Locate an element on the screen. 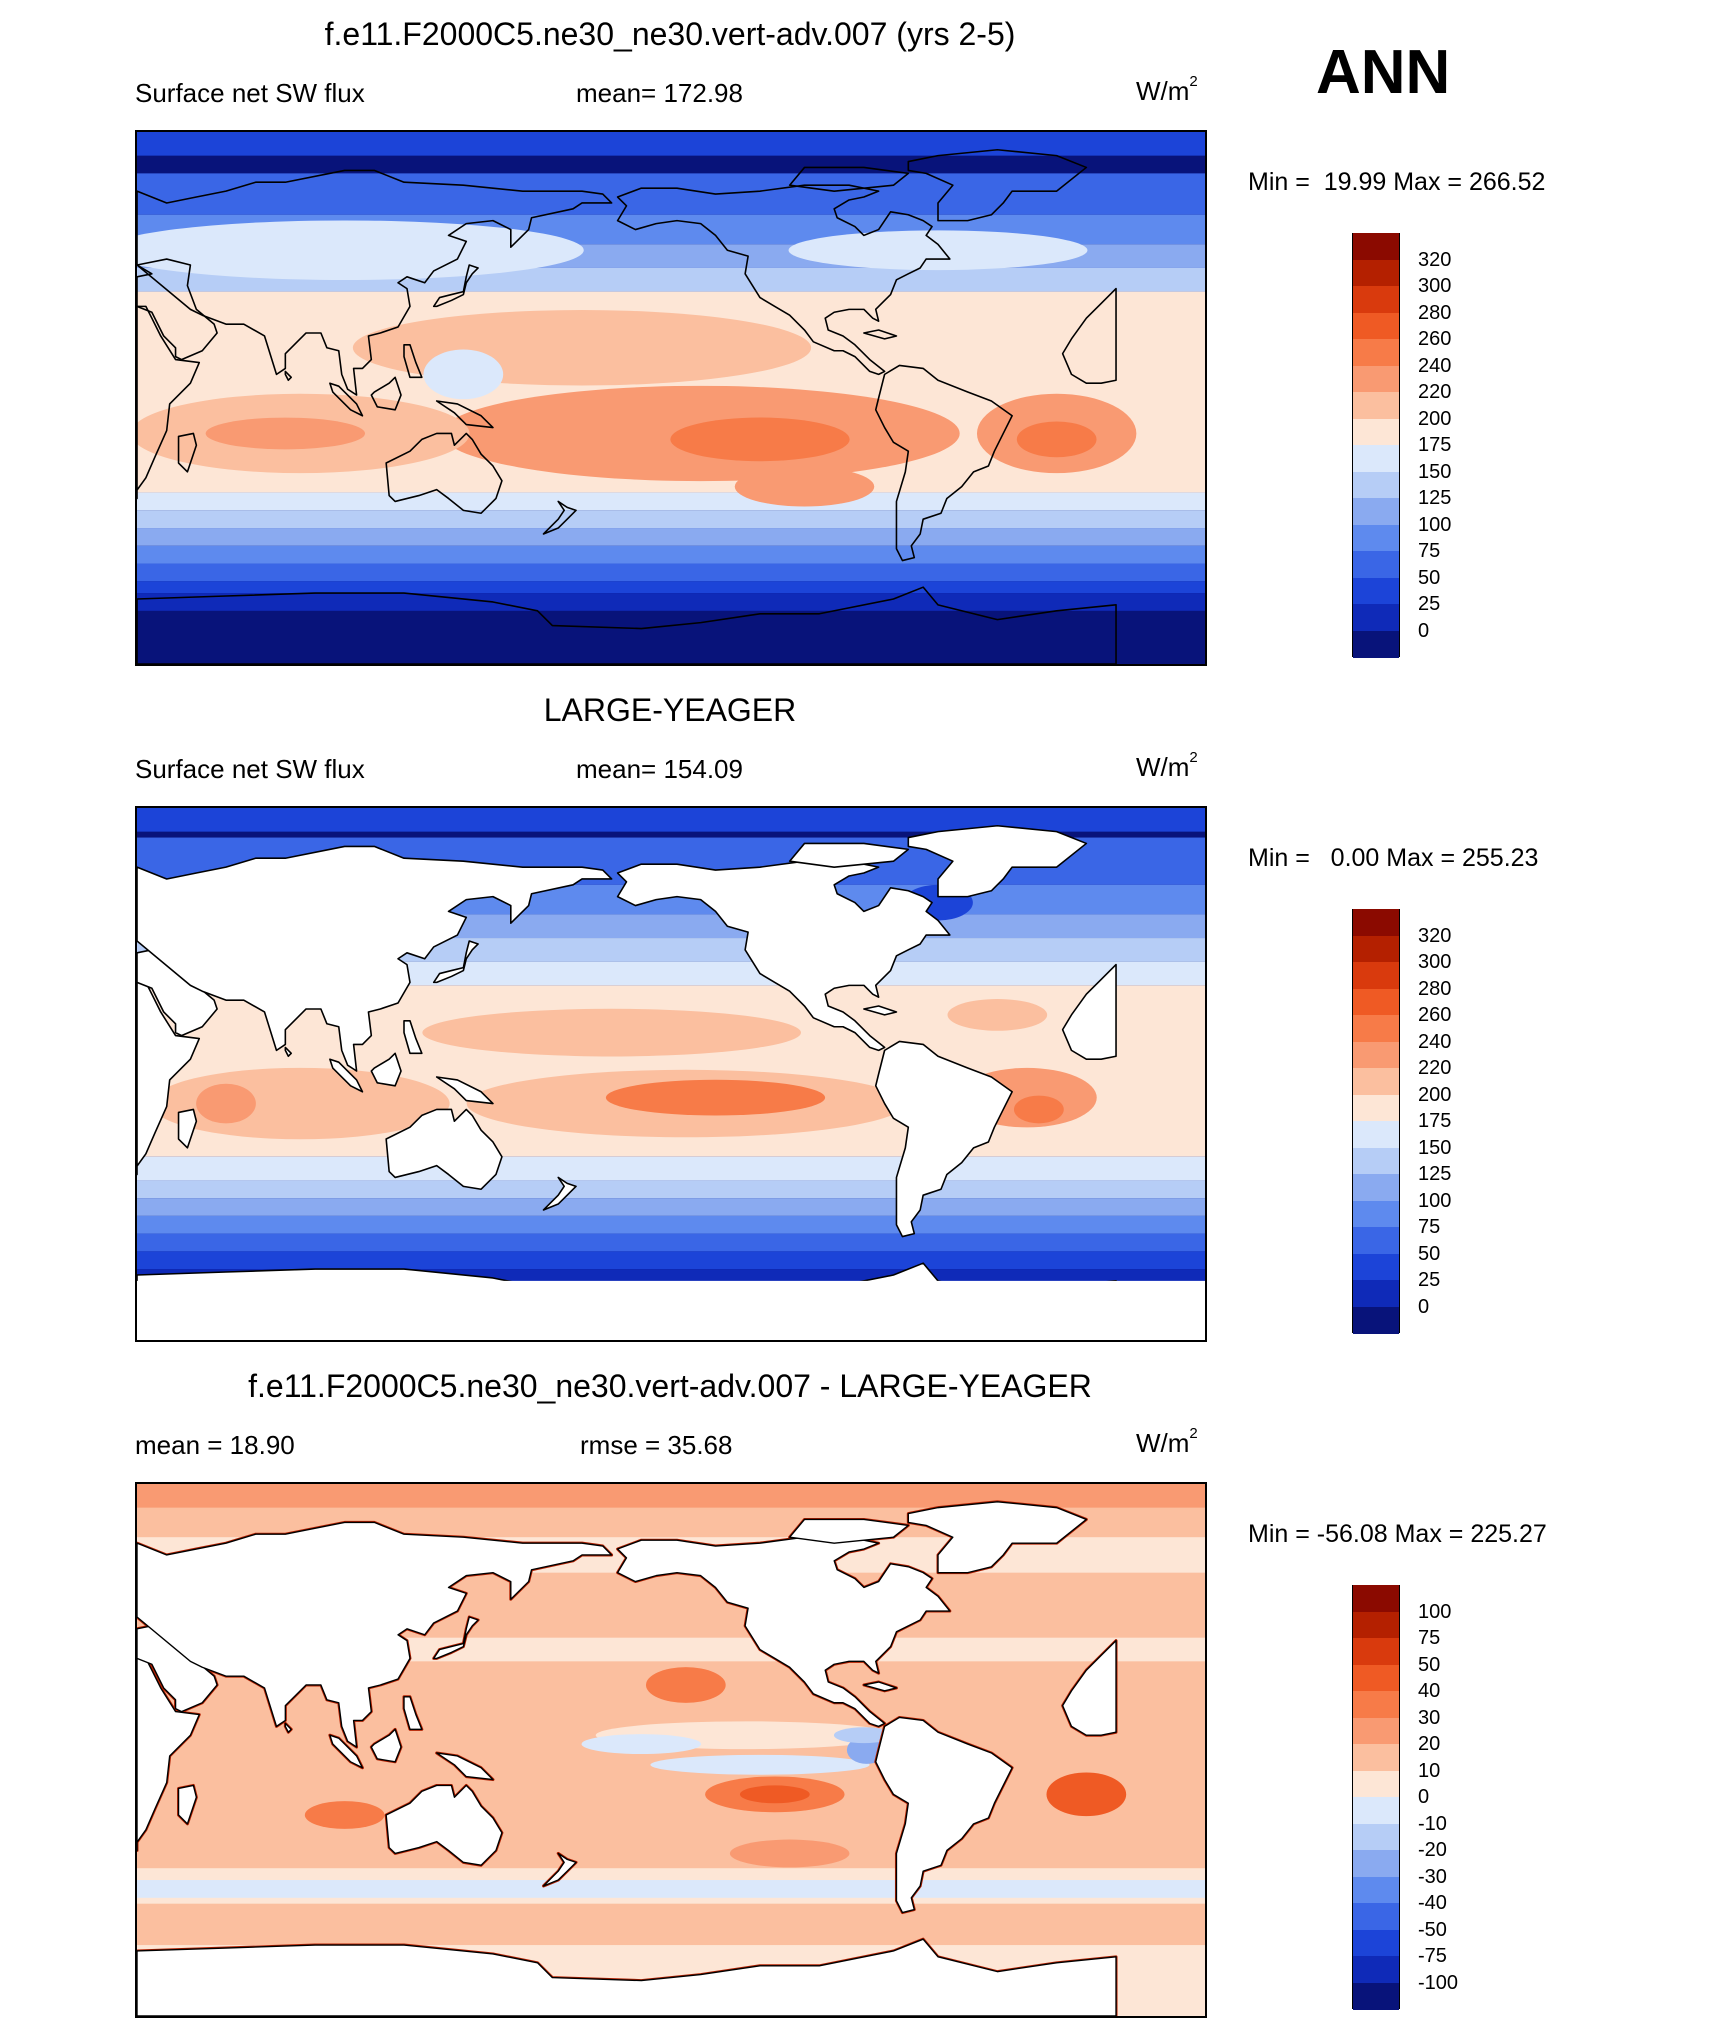  colorbar-tick-label: 40 is located at coordinates (1429, 1691).